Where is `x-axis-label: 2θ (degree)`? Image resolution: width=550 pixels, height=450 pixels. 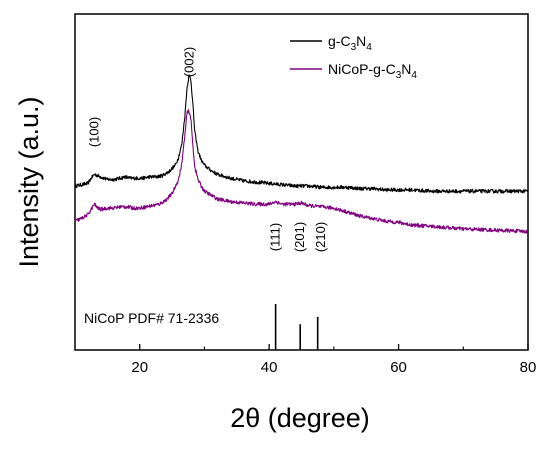 x-axis-label: 2θ (degree) is located at coordinates (300, 418).